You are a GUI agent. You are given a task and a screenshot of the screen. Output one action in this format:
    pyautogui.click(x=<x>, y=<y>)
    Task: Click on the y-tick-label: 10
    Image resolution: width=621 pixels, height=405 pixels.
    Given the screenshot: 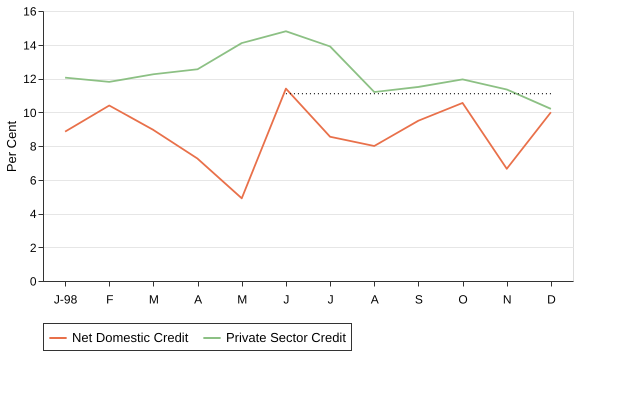 What is the action you would take?
    pyautogui.click(x=30, y=113)
    